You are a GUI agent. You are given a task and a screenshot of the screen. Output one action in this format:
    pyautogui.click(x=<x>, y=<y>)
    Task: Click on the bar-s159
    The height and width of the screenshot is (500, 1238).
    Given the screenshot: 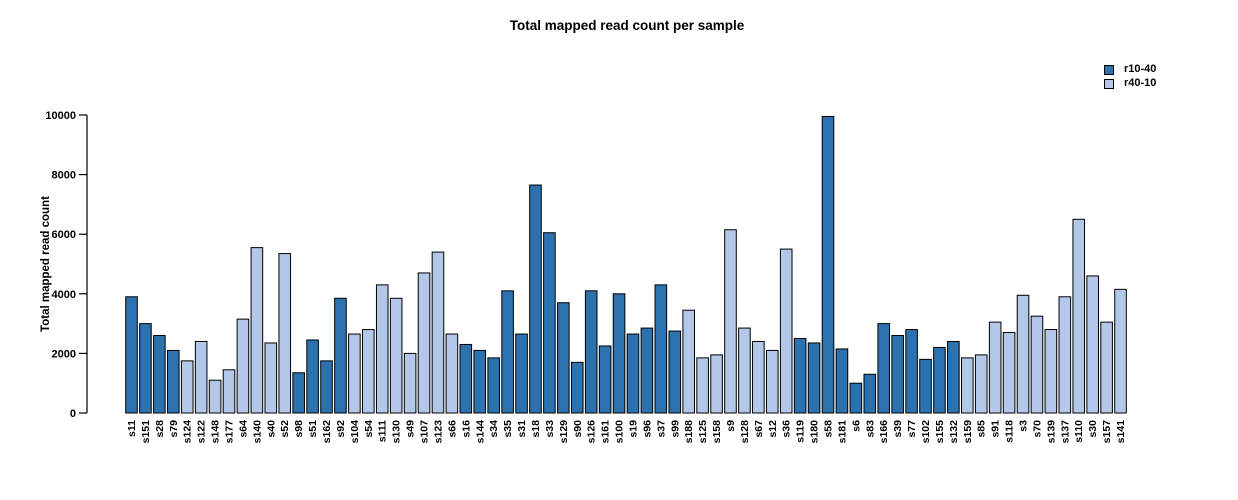 What is the action you would take?
    pyautogui.click(x=967, y=385)
    